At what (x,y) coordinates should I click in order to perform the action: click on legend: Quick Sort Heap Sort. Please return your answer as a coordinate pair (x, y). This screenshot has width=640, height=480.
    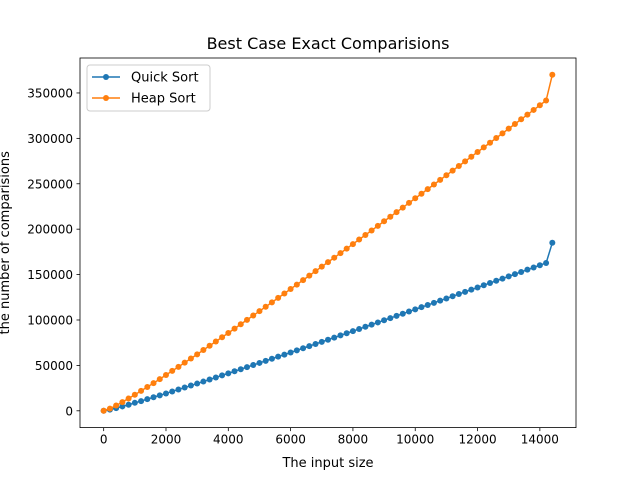
    Looking at the image, I should click on (148, 88).